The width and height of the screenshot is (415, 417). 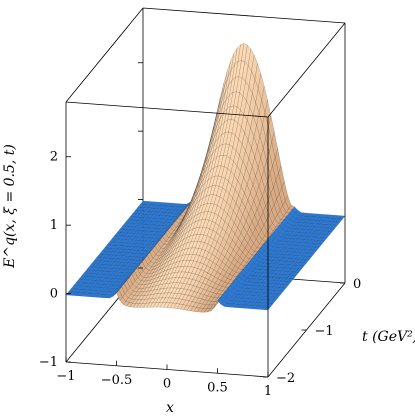 I want to click on z-tick-label: −1, so click(x=48, y=362).